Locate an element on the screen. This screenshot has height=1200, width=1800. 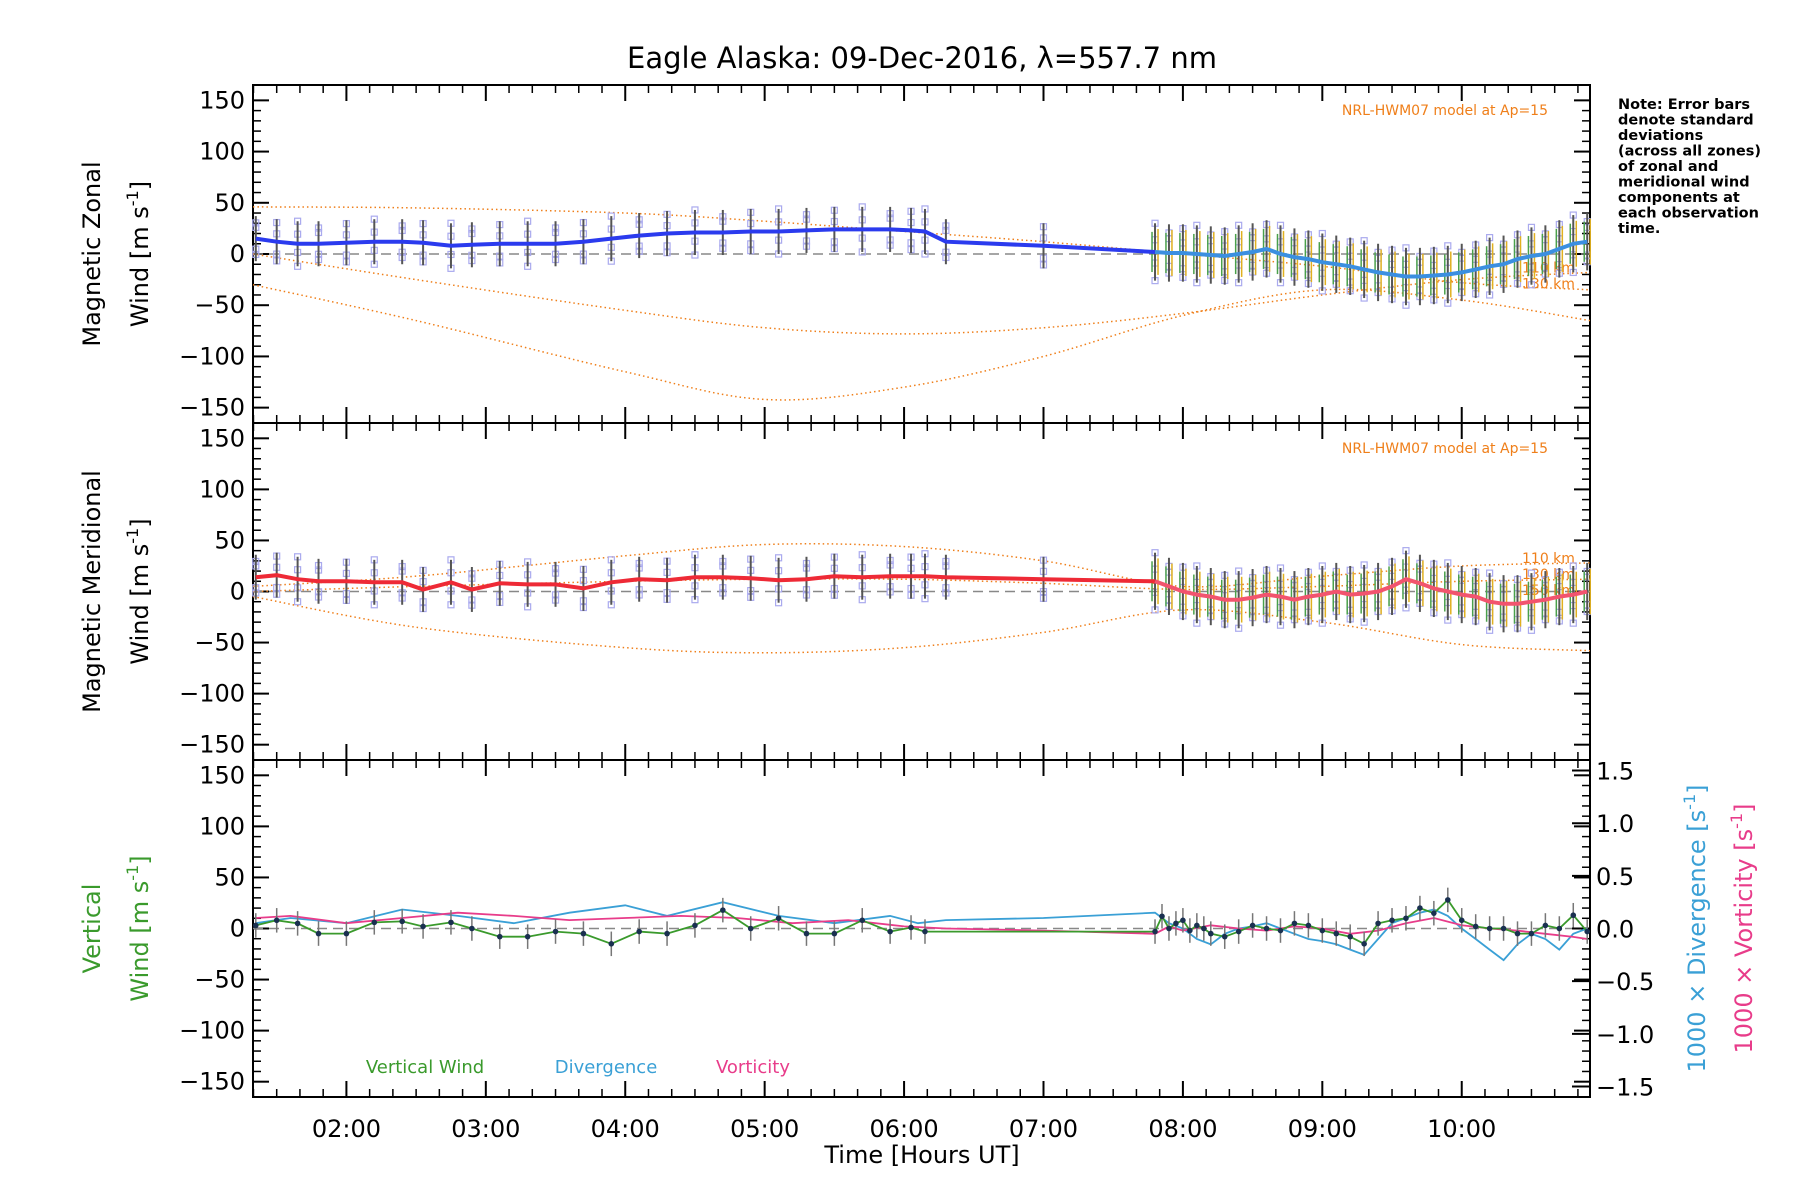
chart-title: Eagle Alaska: 09-Dec-2016, λ=557.7 nm is located at coordinates (922, 58).